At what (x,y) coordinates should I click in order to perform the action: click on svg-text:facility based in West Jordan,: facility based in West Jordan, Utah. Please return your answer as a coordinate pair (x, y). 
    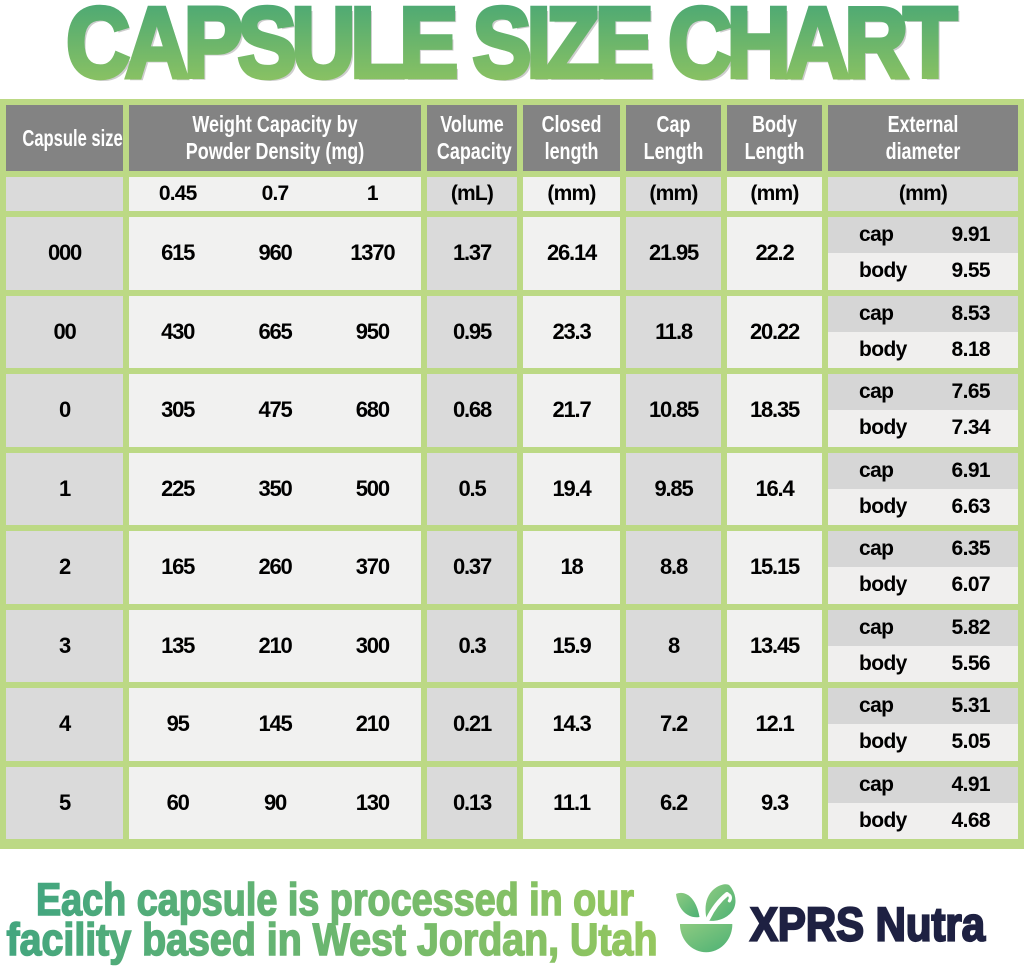
    Looking at the image, I should click on (332, 939).